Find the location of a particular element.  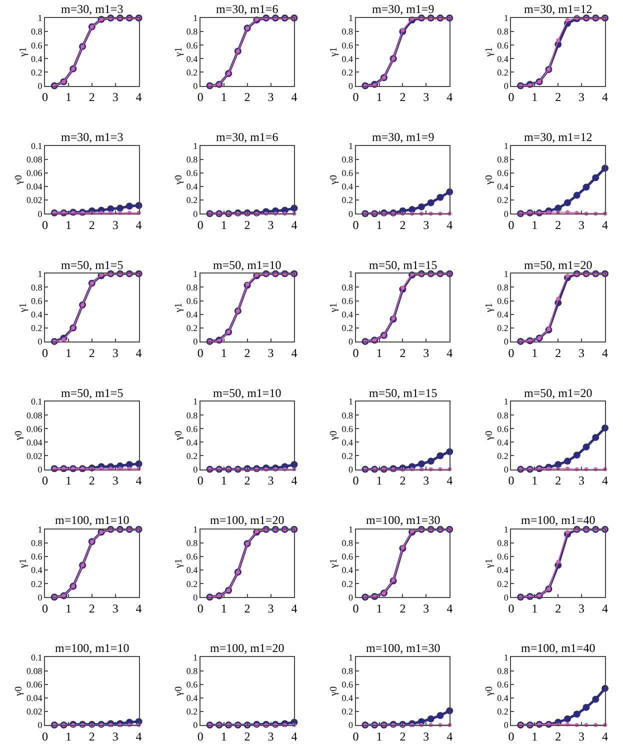

chart-title: m=100, m1=40 is located at coordinates (558, 520).